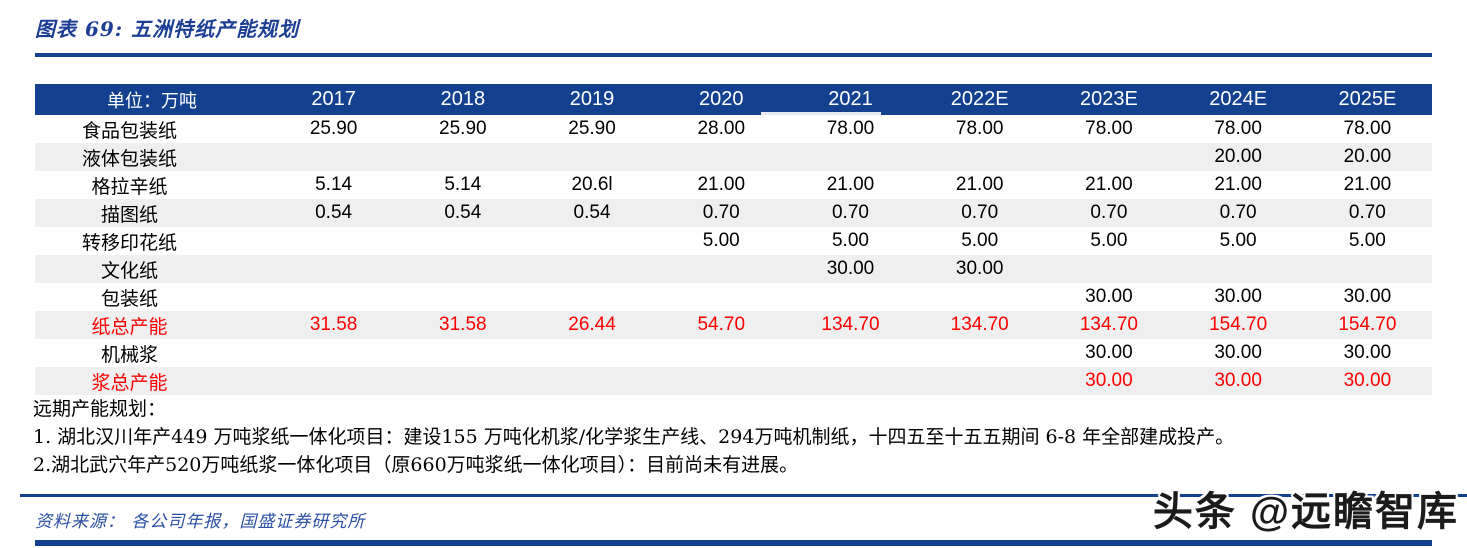  I want to click on table-row: 包装纸 30.00 30.00 30.00, so click(733, 297).